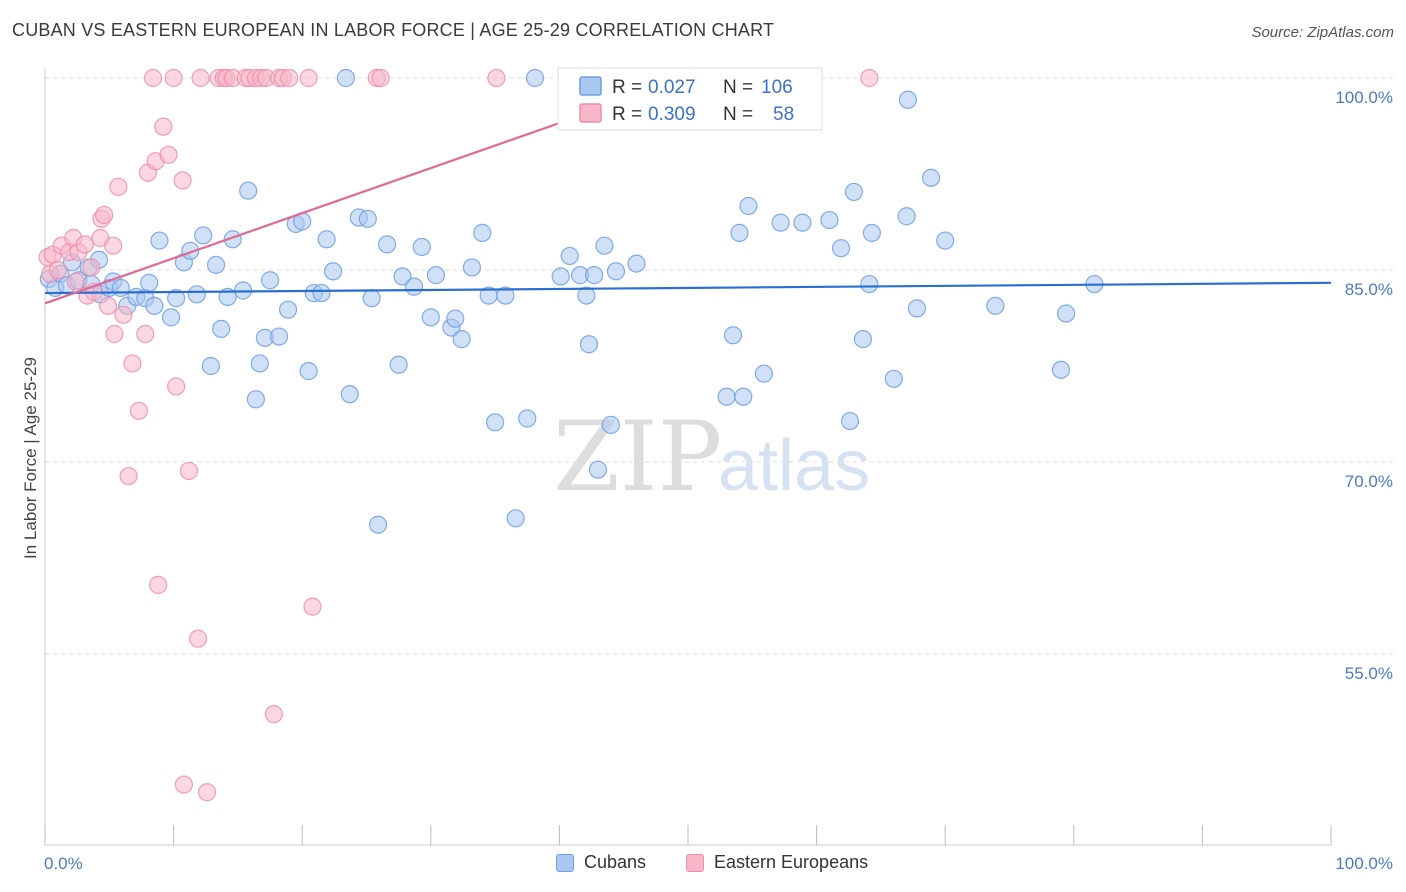 The image size is (1406, 892). What do you see at coordinates (777, 87) in the screenshot?
I see `legend-n-value-cubans: 106` at bounding box center [777, 87].